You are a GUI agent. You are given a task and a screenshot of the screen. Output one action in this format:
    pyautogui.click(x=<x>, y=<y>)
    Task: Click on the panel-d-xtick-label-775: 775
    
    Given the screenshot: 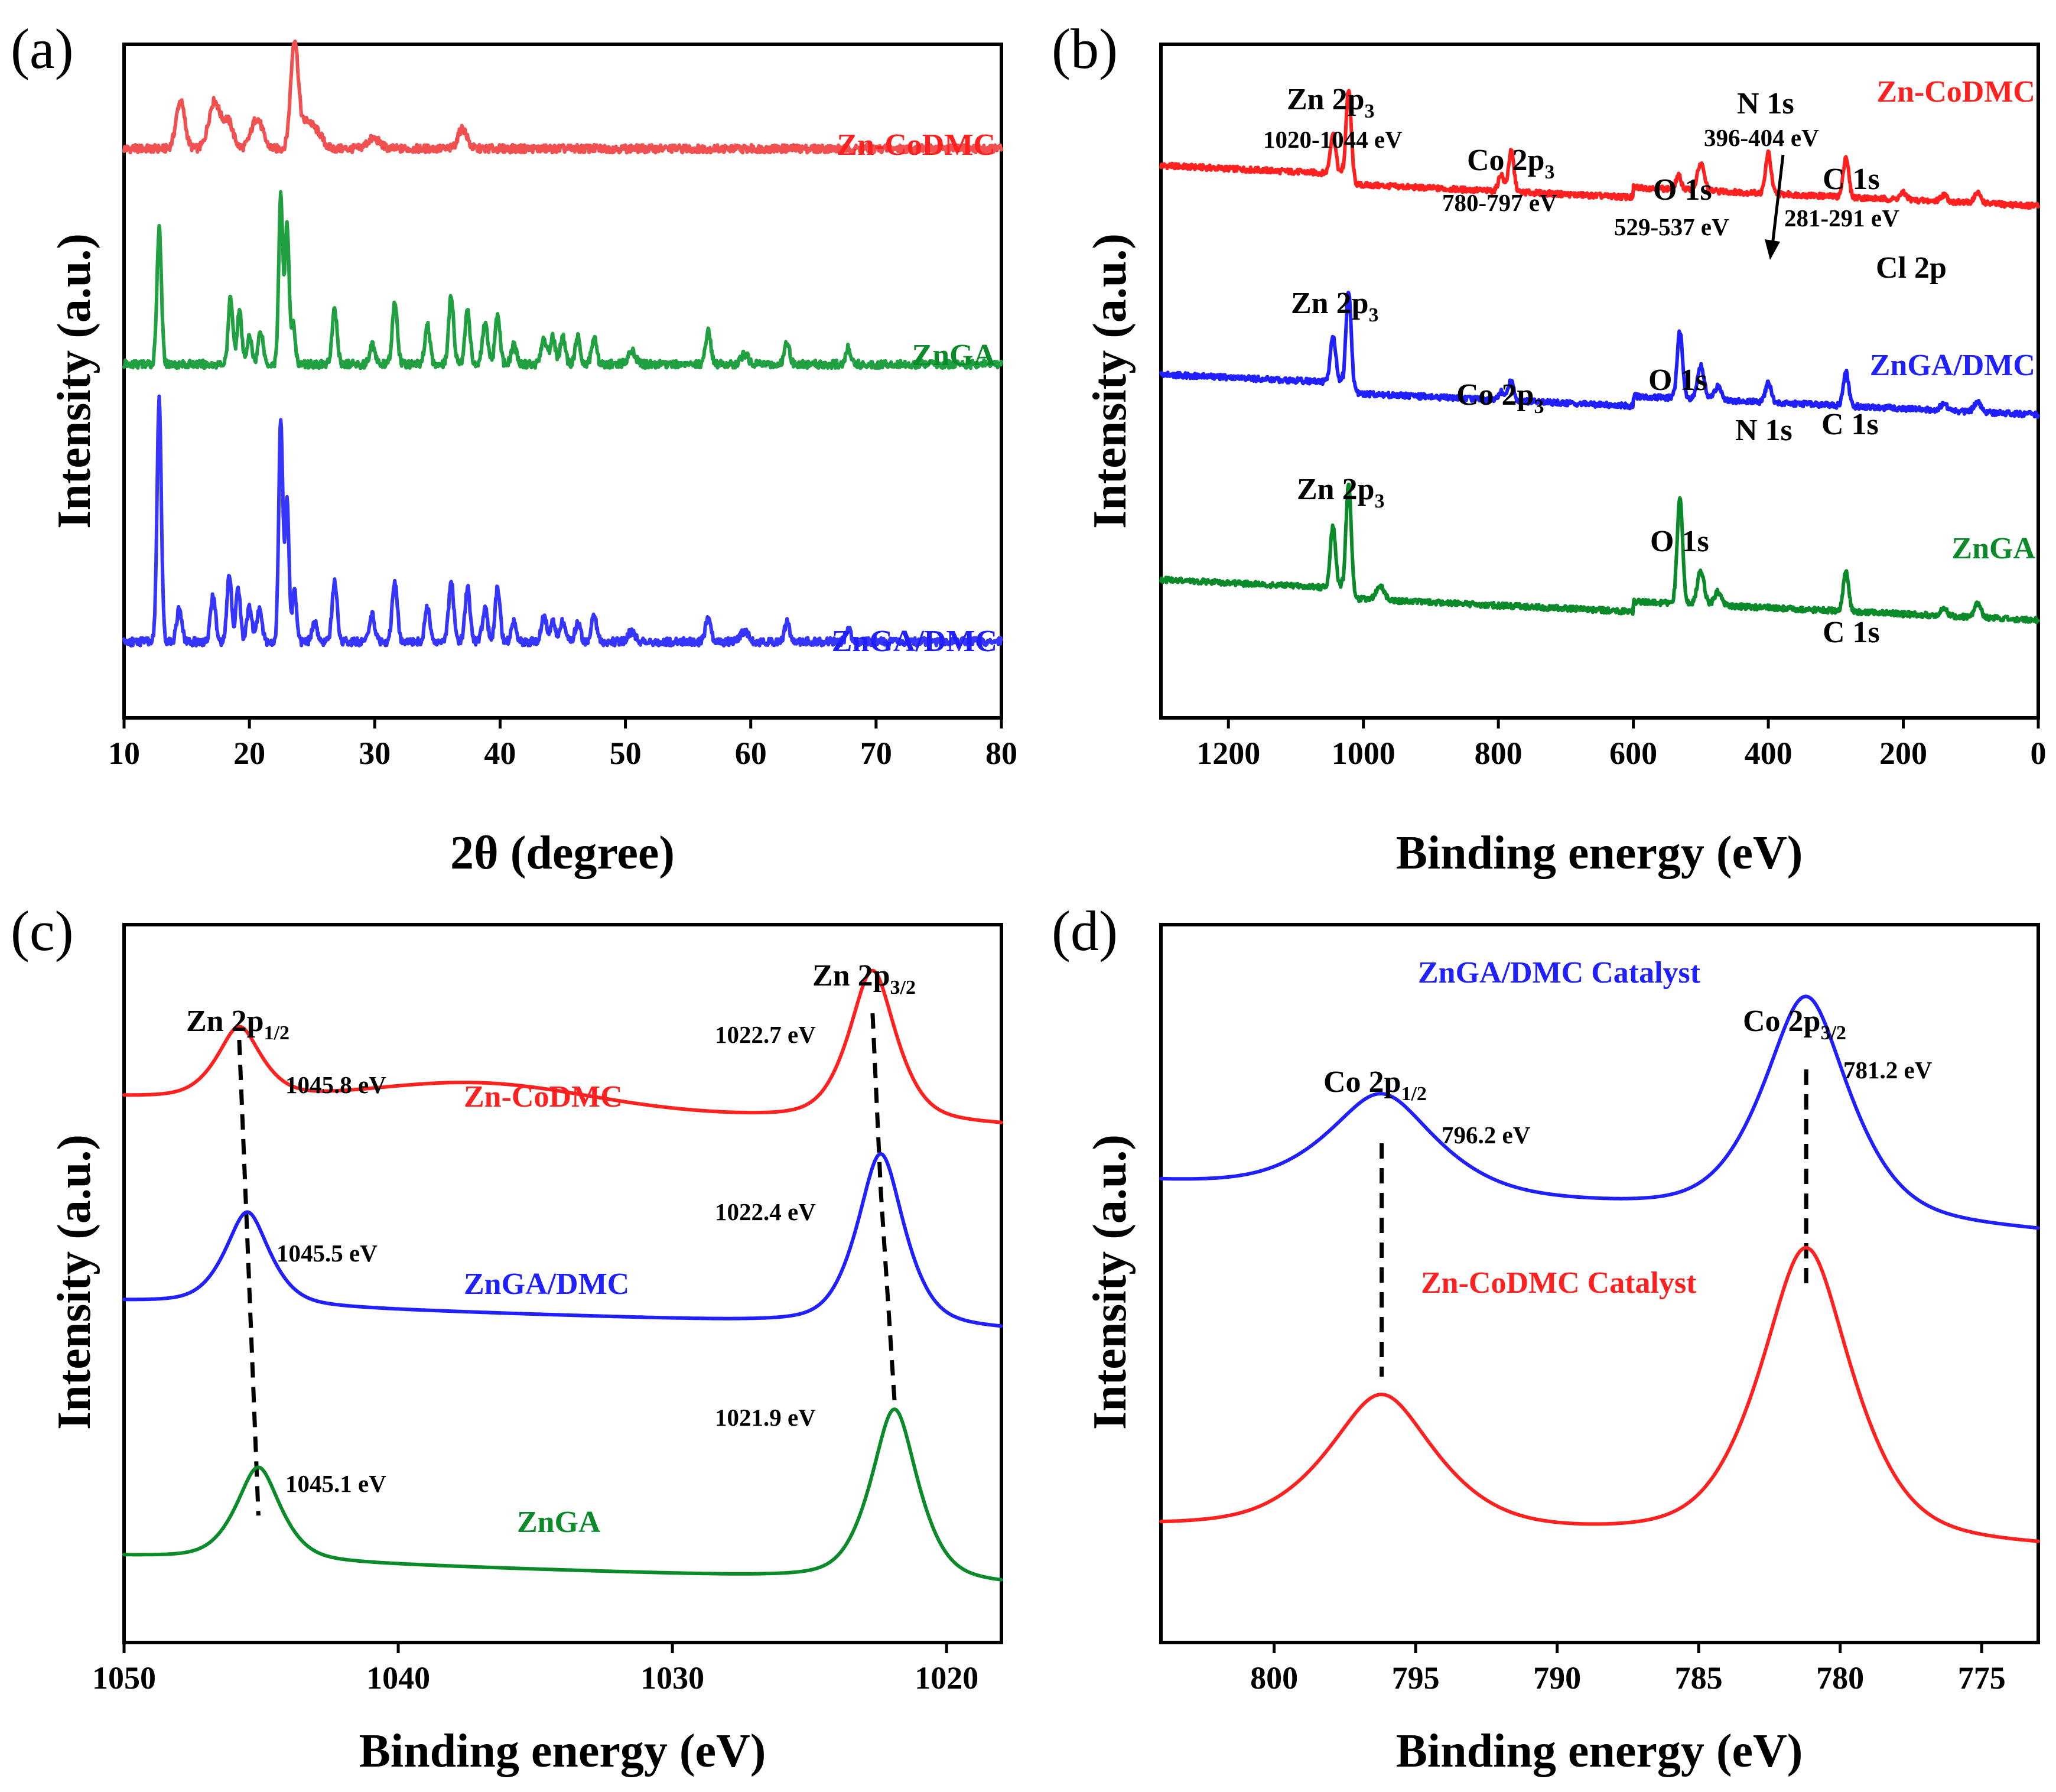 What is the action you would take?
    pyautogui.click(x=1982, y=1678)
    